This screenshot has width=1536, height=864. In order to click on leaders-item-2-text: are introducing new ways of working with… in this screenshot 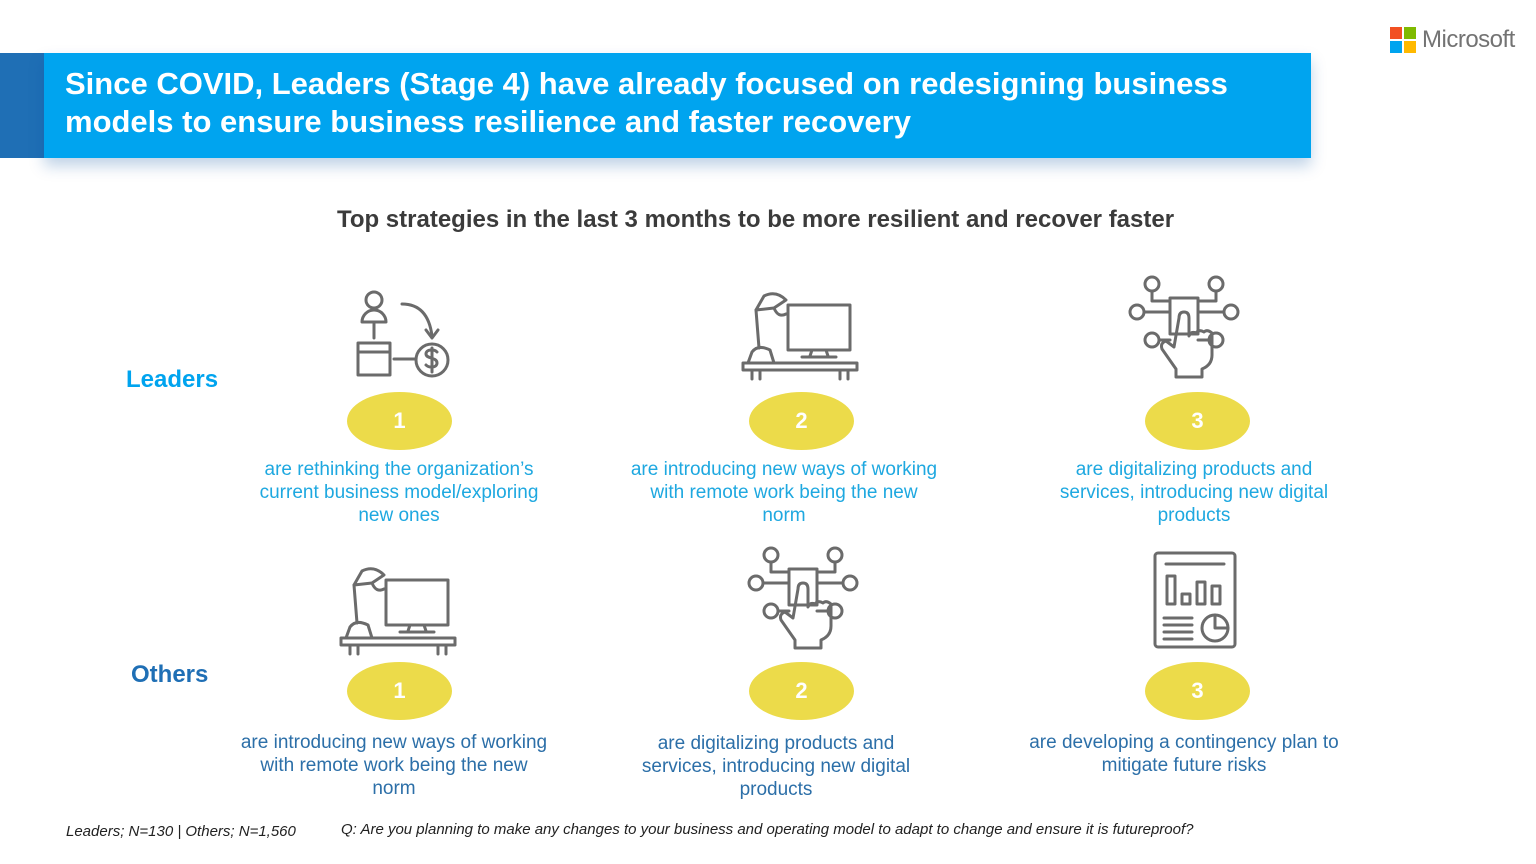, I will do `click(784, 492)`.